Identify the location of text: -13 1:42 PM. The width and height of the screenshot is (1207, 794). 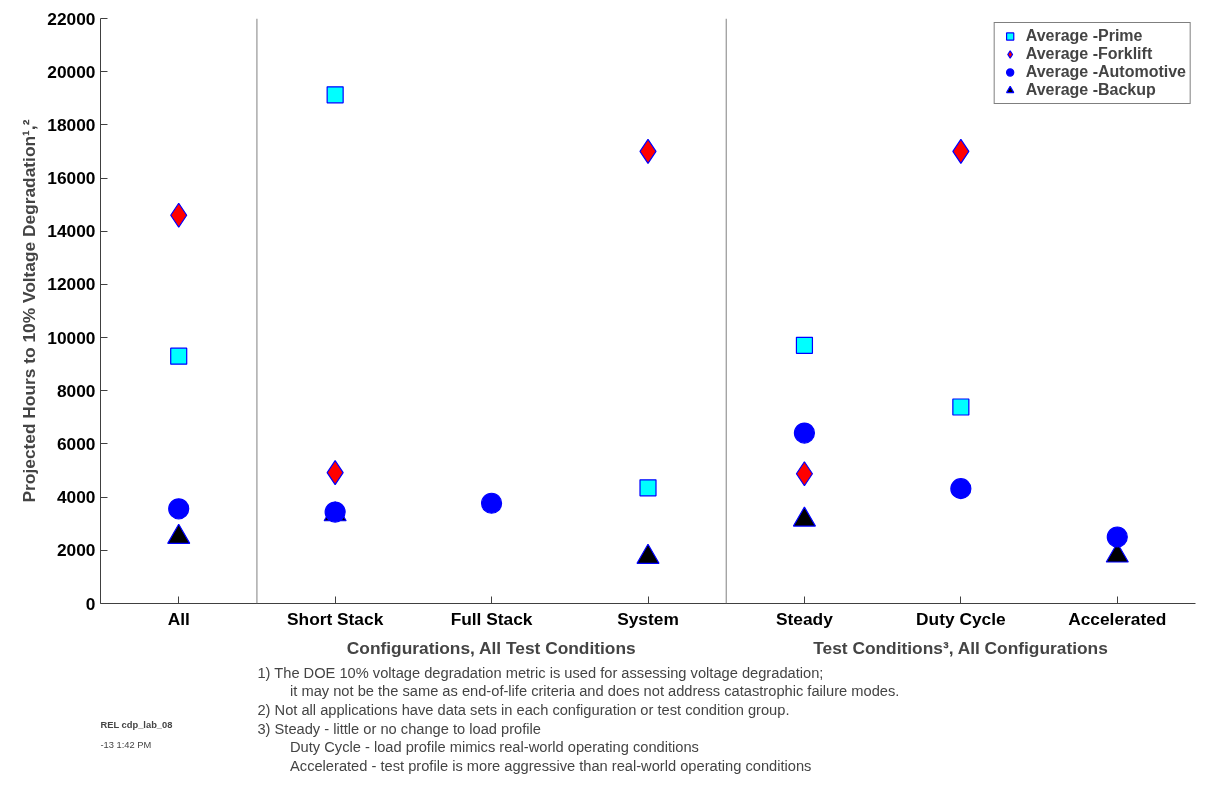
(126, 744).